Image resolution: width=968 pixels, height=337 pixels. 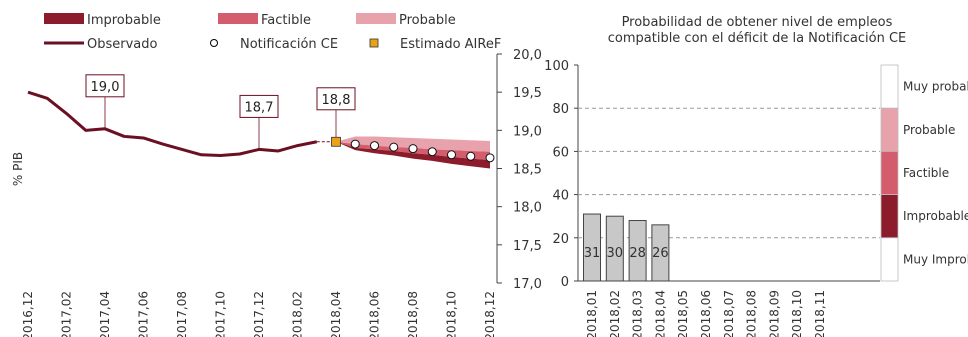 I want to click on left-y-axis: 17,0 17,5 18,0 18,5 19,0 19,5 20,0, so click(x=519, y=170).